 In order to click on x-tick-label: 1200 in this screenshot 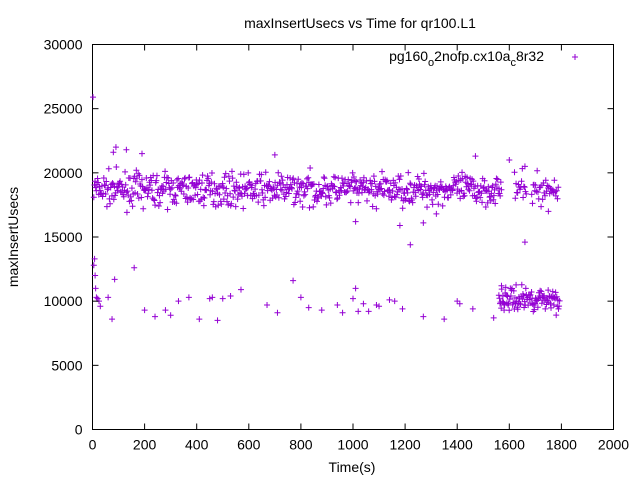, I will do `click(405, 445)`.